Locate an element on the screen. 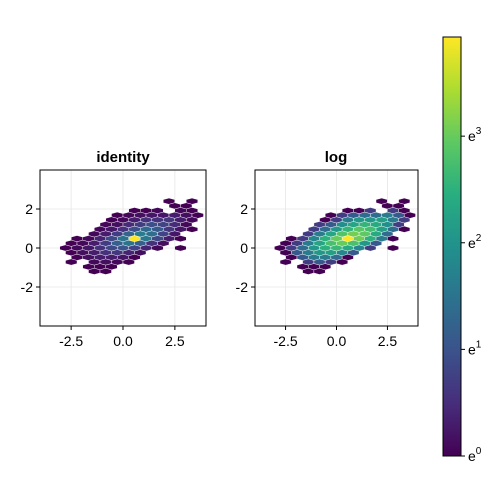  xticks-log: -2.5 0.0 2.5 is located at coordinates (336, 337).